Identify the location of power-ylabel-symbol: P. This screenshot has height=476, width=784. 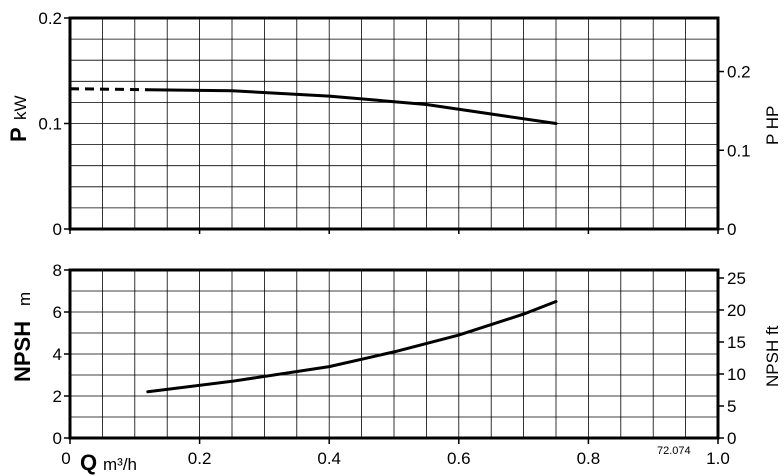
(18, 134).